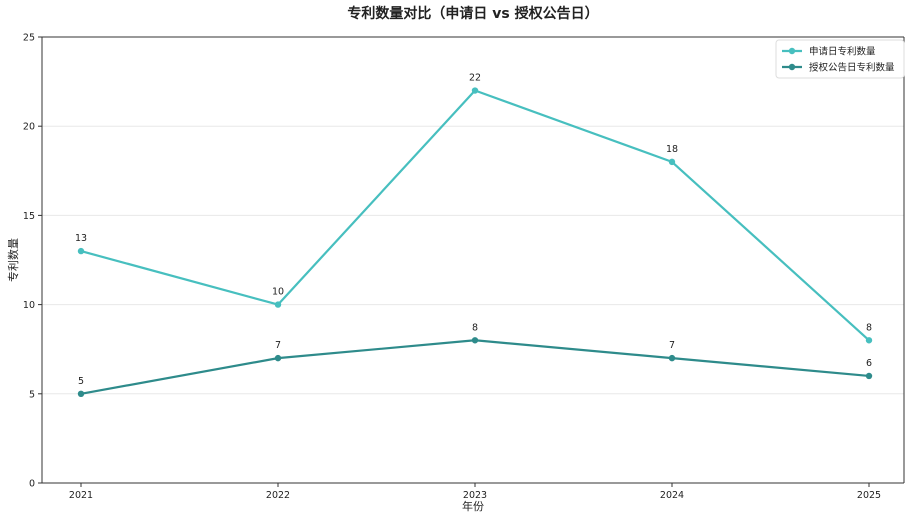  Describe the element at coordinates (278, 495) in the screenshot. I see `x-tick-label: 2022` at that location.